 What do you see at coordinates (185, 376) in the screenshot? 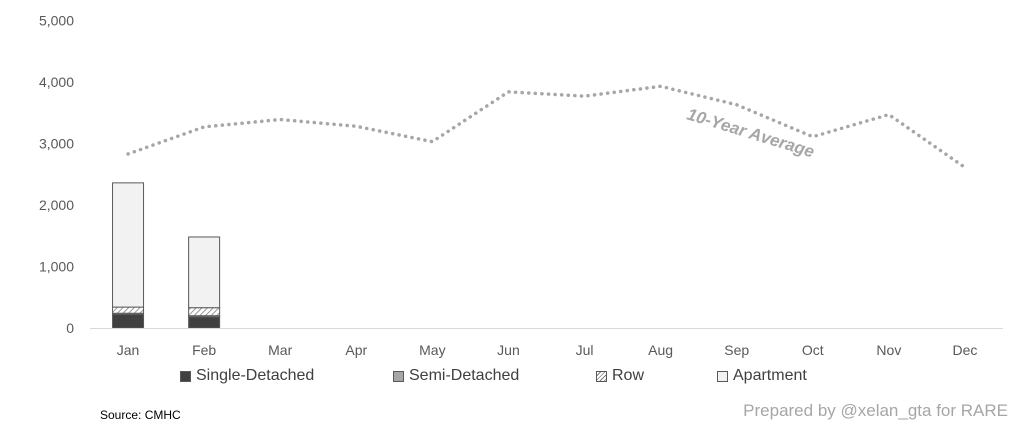
I see `legend-swatch-single-detached` at bounding box center [185, 376].